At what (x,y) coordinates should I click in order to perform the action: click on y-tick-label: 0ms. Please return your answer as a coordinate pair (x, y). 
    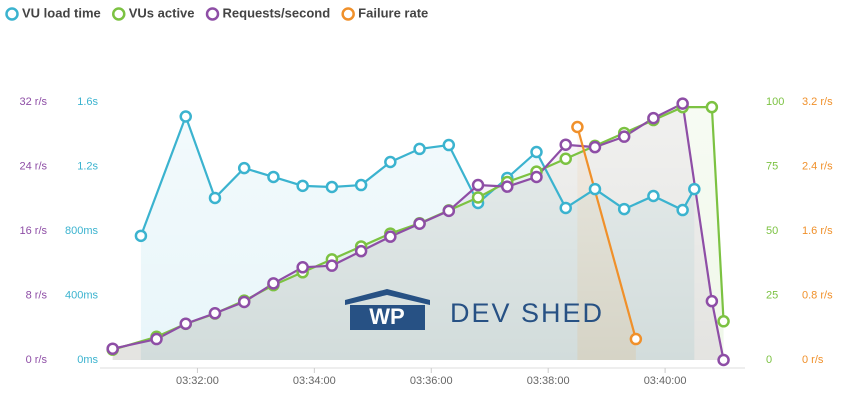
    Looking at the image, I should click on (87, 360).